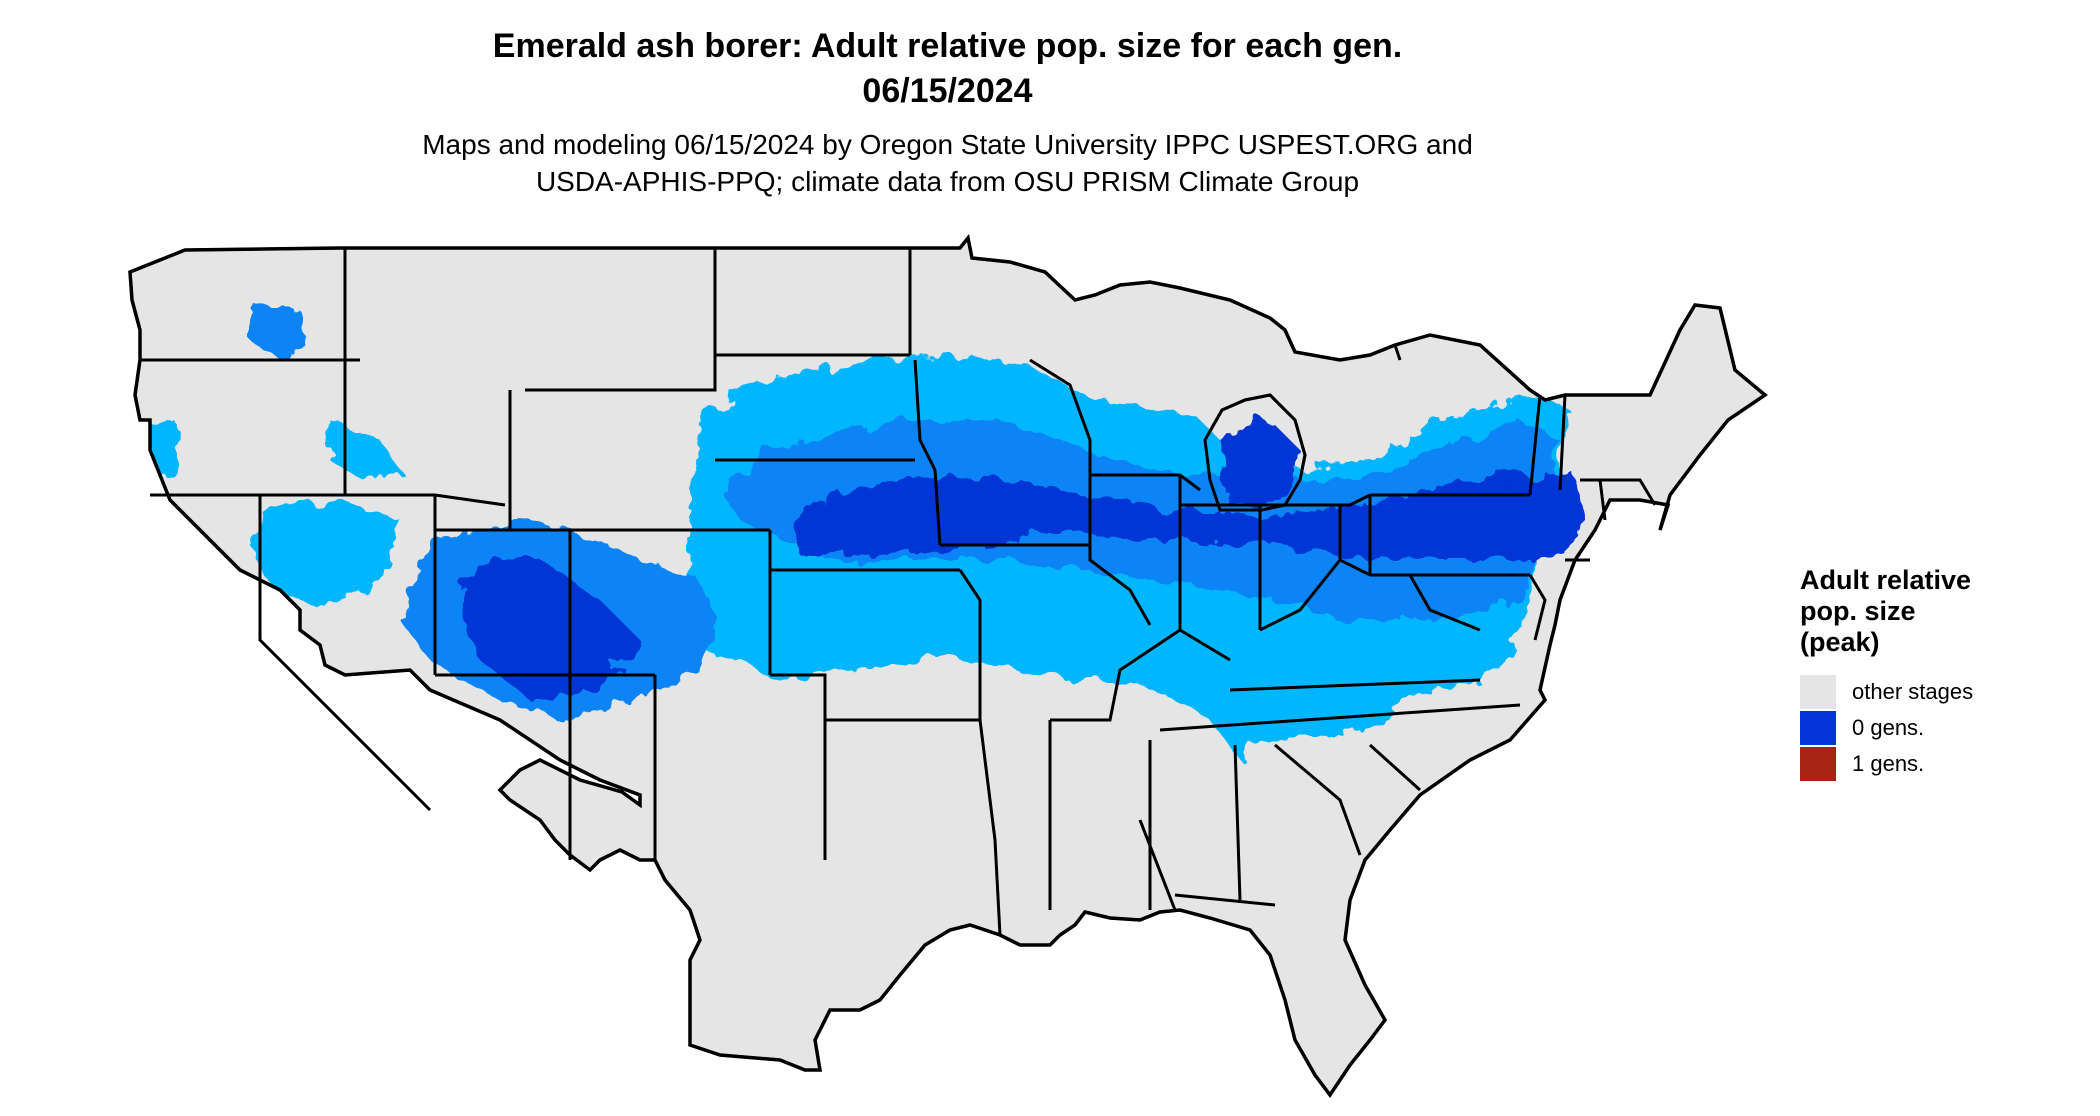 Image resolution: width=2100 pixels, height=1116 pixels. Describe the element at coordinates (1858, 611) in the screenshot. I see `legend-title-line2: pop. size` at that location.